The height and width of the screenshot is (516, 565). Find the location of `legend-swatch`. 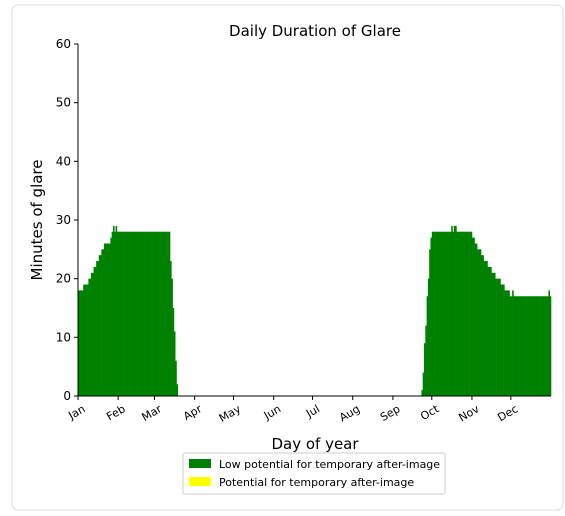

legend-swatch is located at coordinates (200, 463).